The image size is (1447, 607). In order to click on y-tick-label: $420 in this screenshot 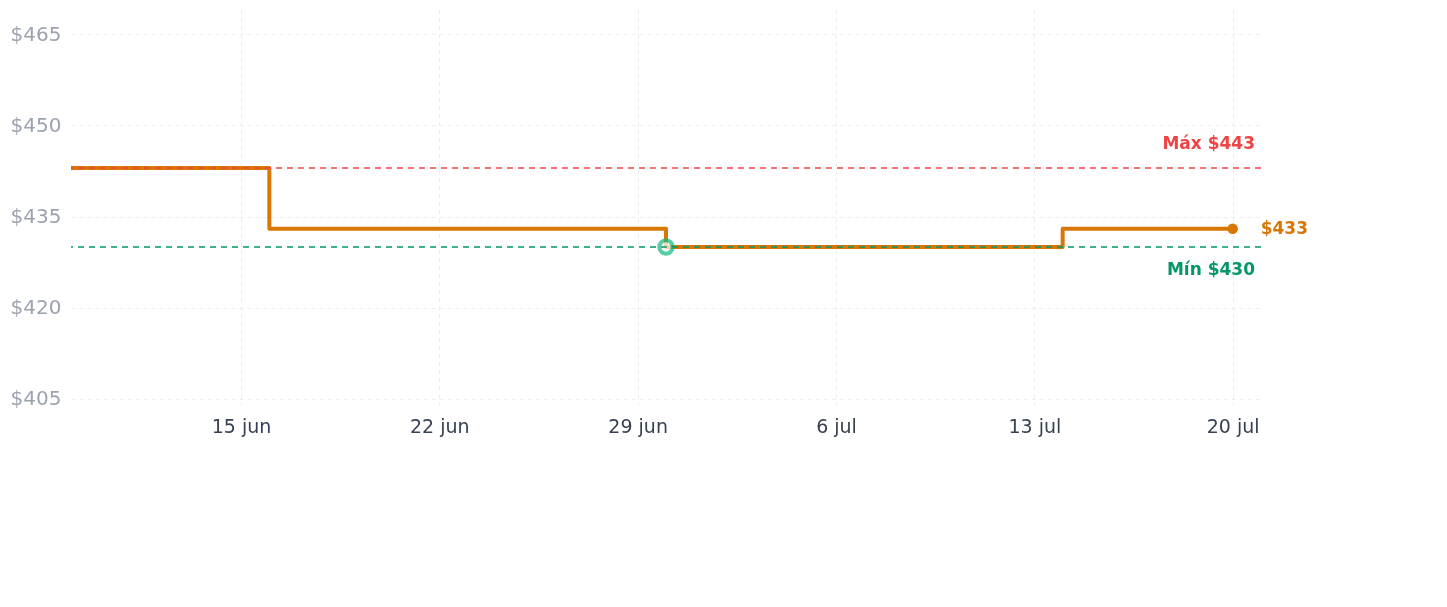, I will do `click(36, 307)`.